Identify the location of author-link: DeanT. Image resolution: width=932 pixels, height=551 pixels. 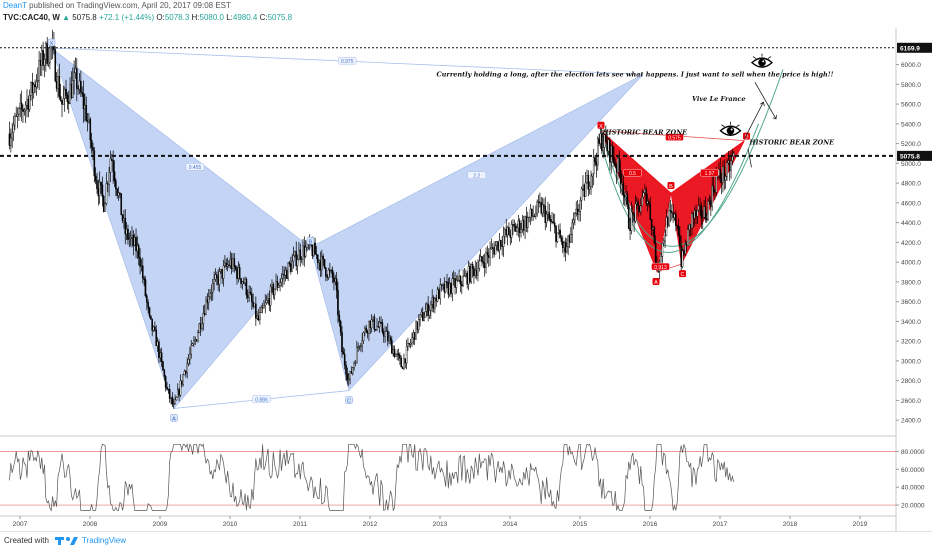
(15, 5).